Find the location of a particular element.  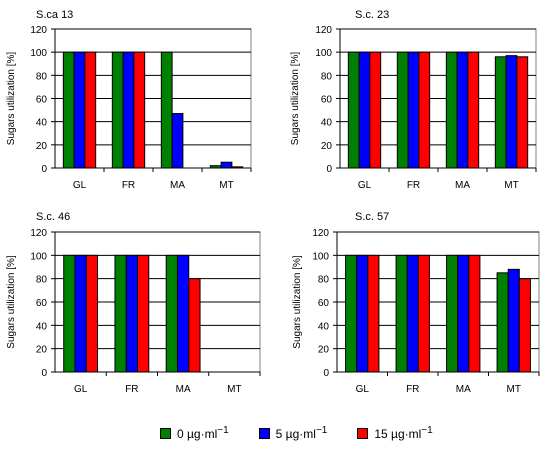

y-tick-label-1-80: 80 is located at coordinates (327, 76).